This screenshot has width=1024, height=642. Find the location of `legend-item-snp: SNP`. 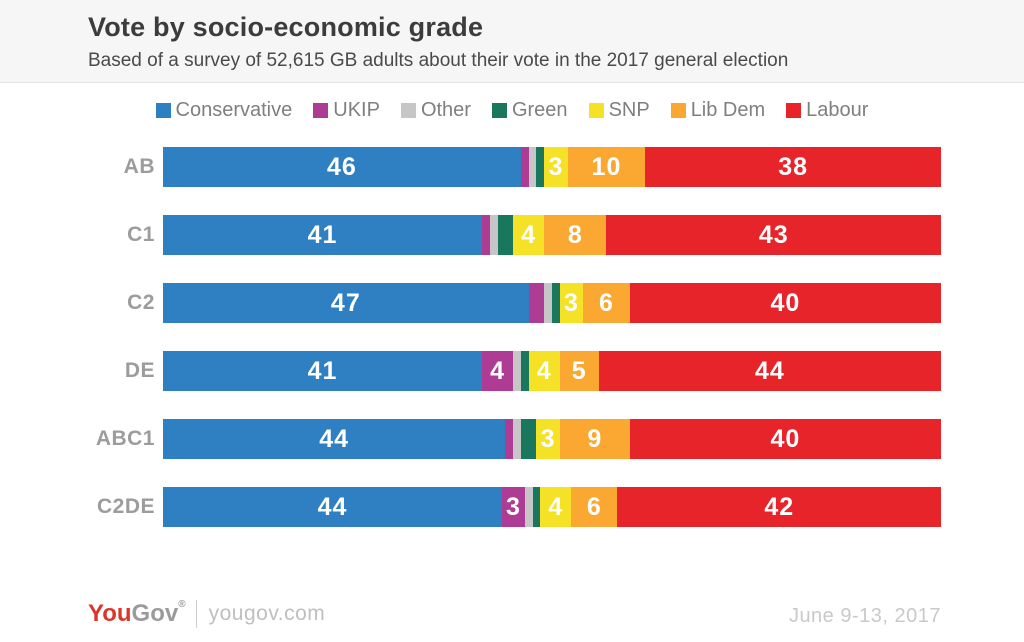

legend-item-snp: SNP is located at coordinates (619, 110).